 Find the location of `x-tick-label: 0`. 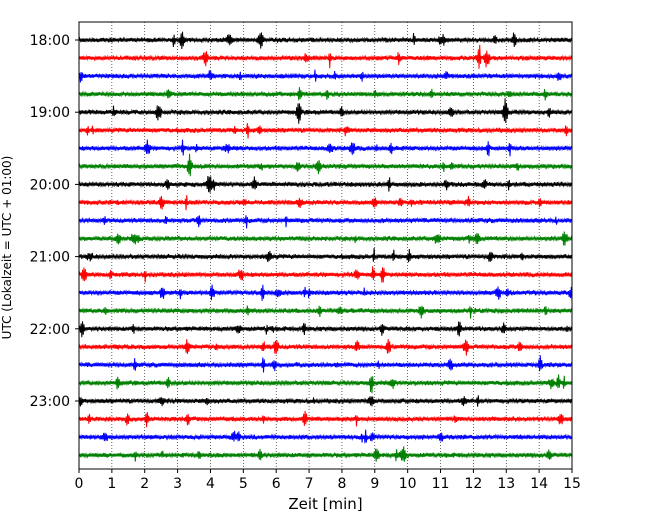

x-tick-label: 0 is located at coordinates (79, 484).